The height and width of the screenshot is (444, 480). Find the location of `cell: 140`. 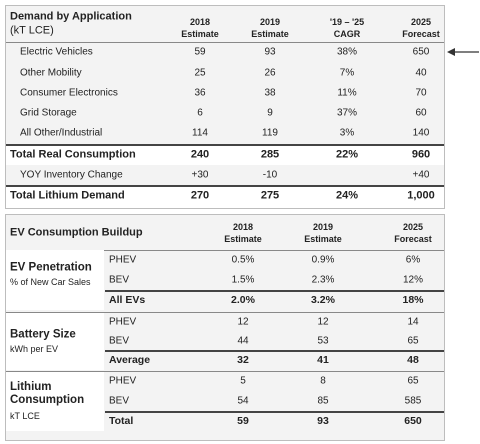

cell: 140 is located at coordinates (421, 133).